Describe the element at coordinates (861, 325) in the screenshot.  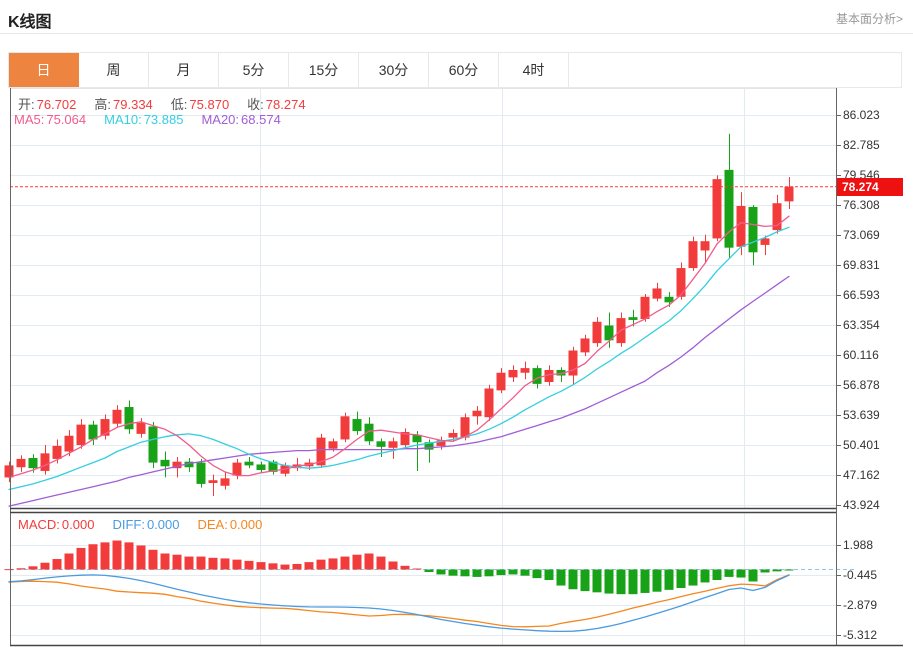
I see `y-axis-label: 63.354` at that location.